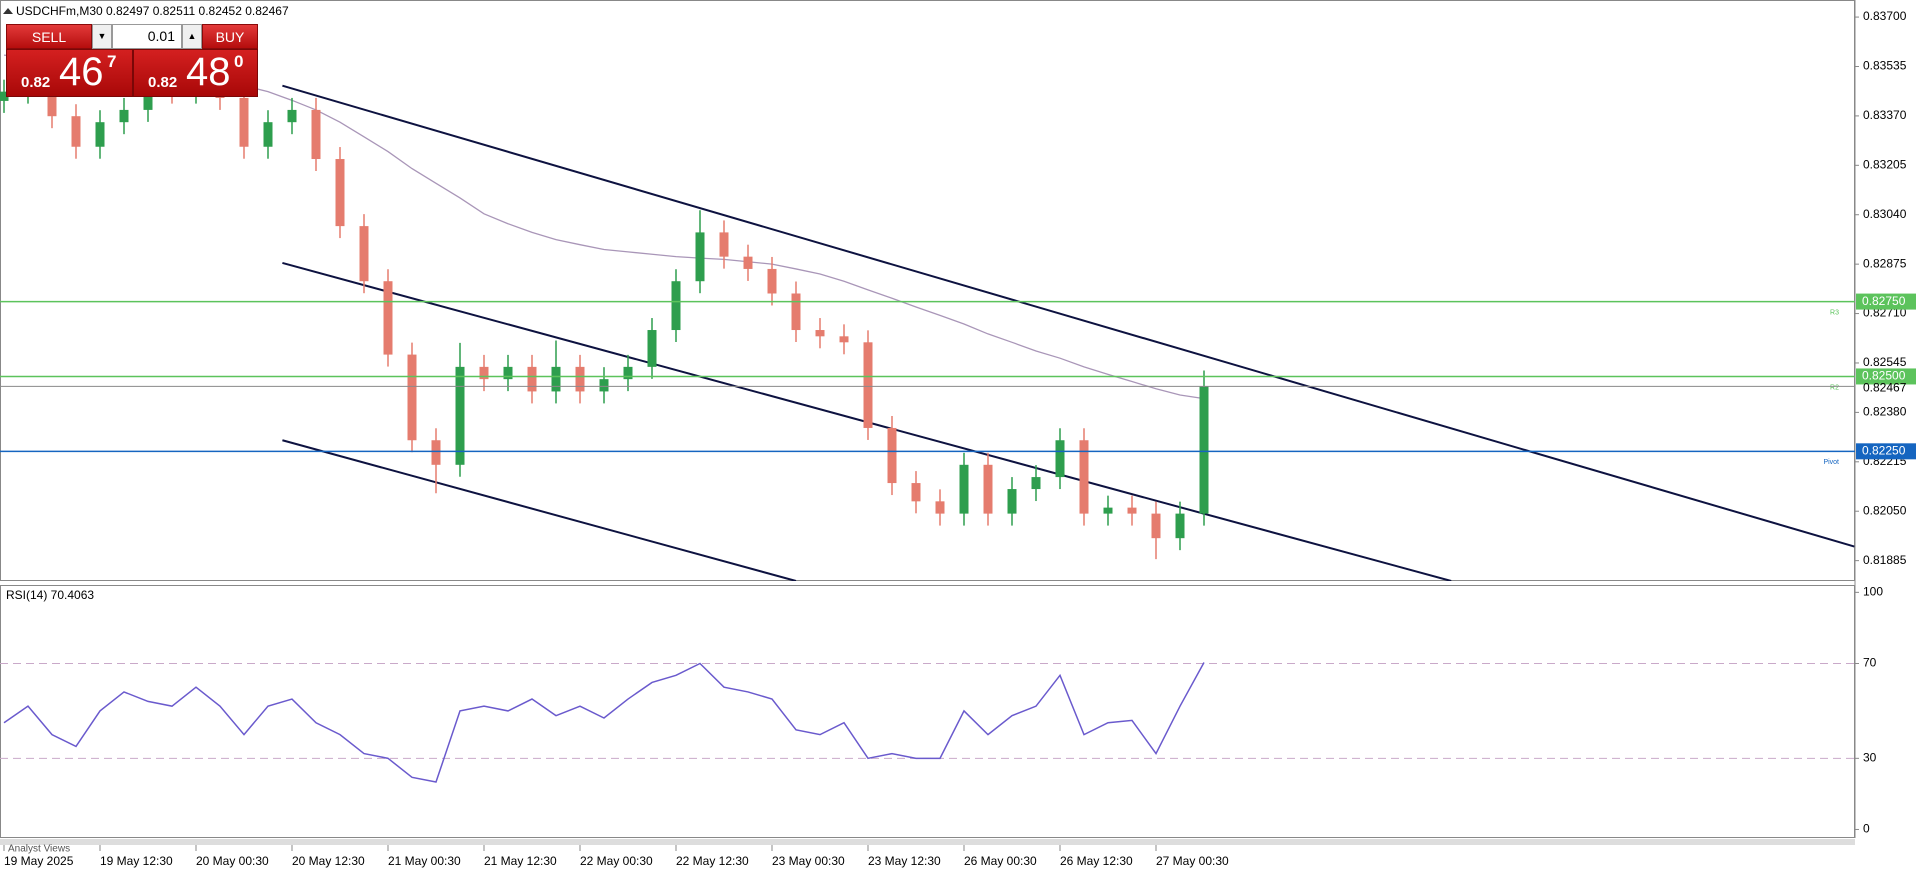 Image resolution: width=1916 pixels, height=874 pixels. I want to click on trendline, so click(539, 510).